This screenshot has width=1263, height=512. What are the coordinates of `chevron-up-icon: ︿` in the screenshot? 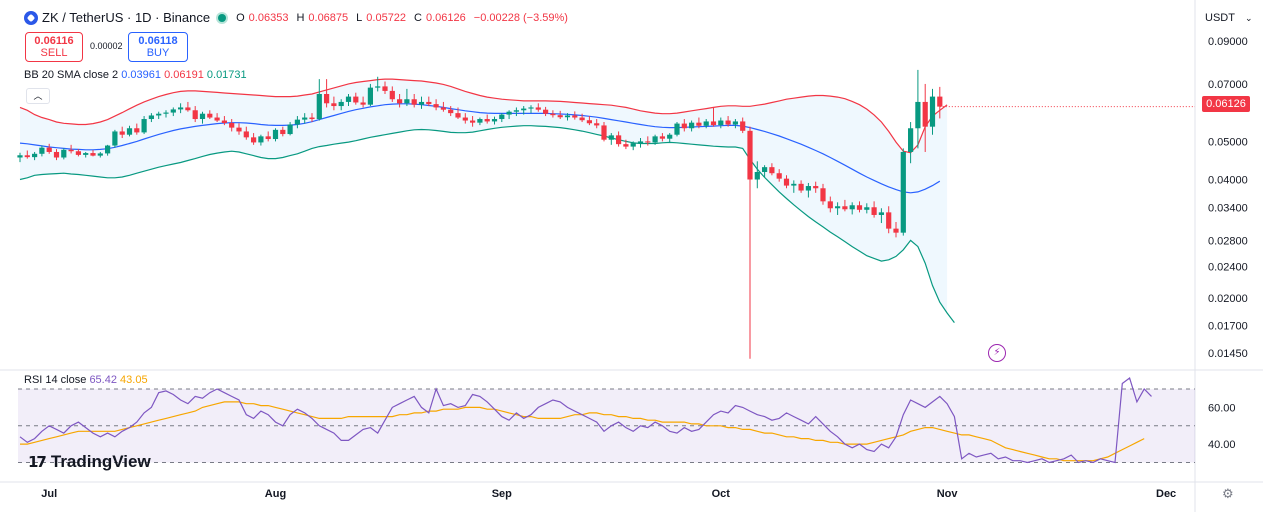 It's located at (38, 96).